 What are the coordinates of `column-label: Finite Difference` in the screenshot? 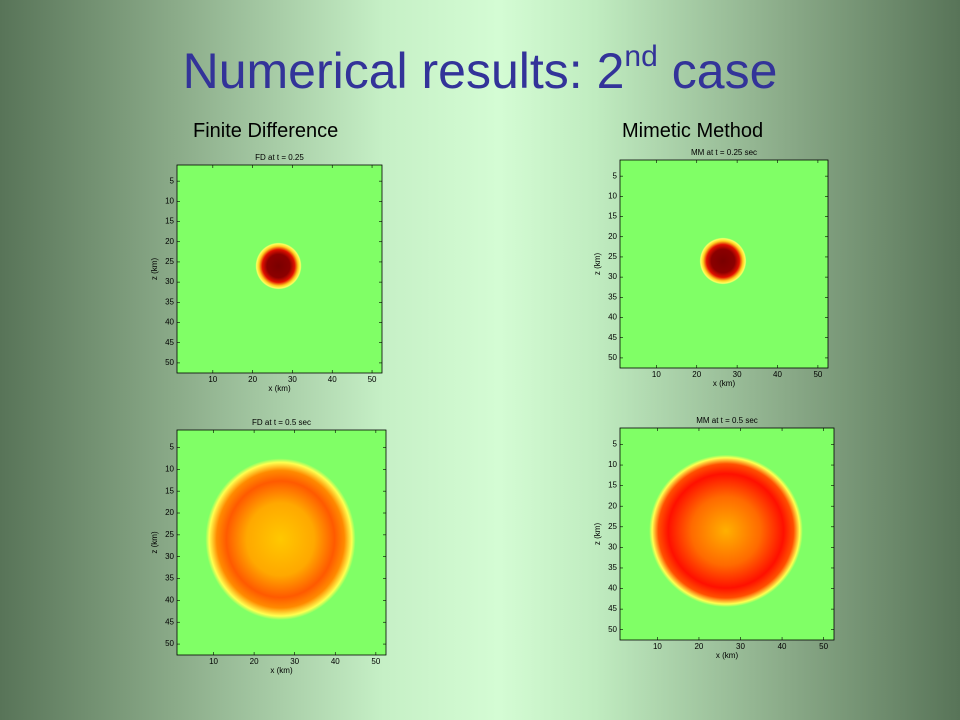 It's located at (266, 131).